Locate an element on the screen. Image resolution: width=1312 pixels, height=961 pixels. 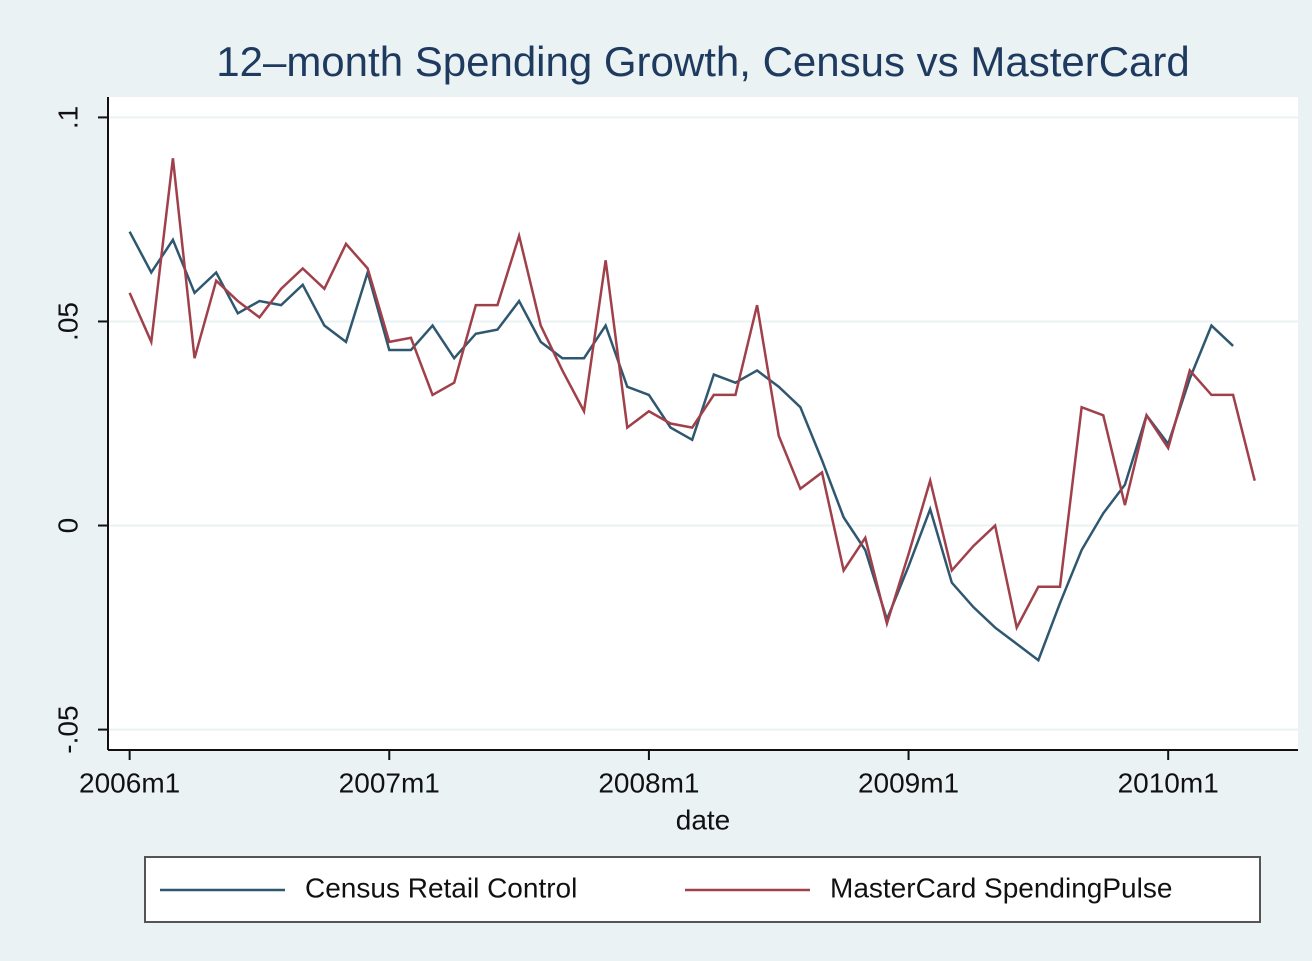
x-tick-label: 2010m1 is located at coordinates (1168, 782).